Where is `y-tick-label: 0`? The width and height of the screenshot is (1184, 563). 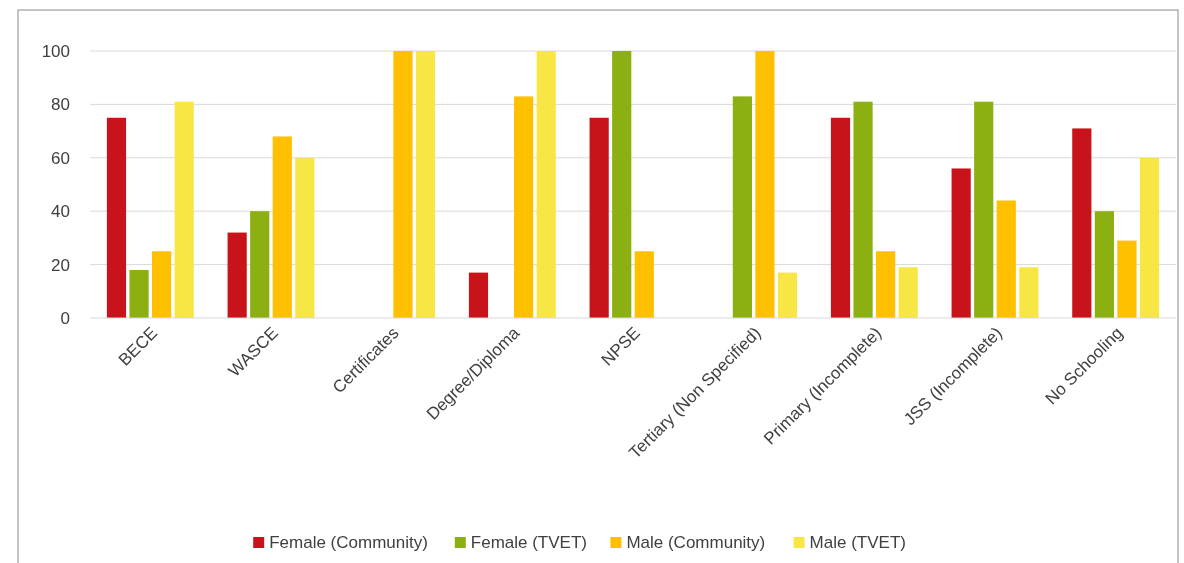 y-tick-label: 0 is located at coordinates (65, 318).